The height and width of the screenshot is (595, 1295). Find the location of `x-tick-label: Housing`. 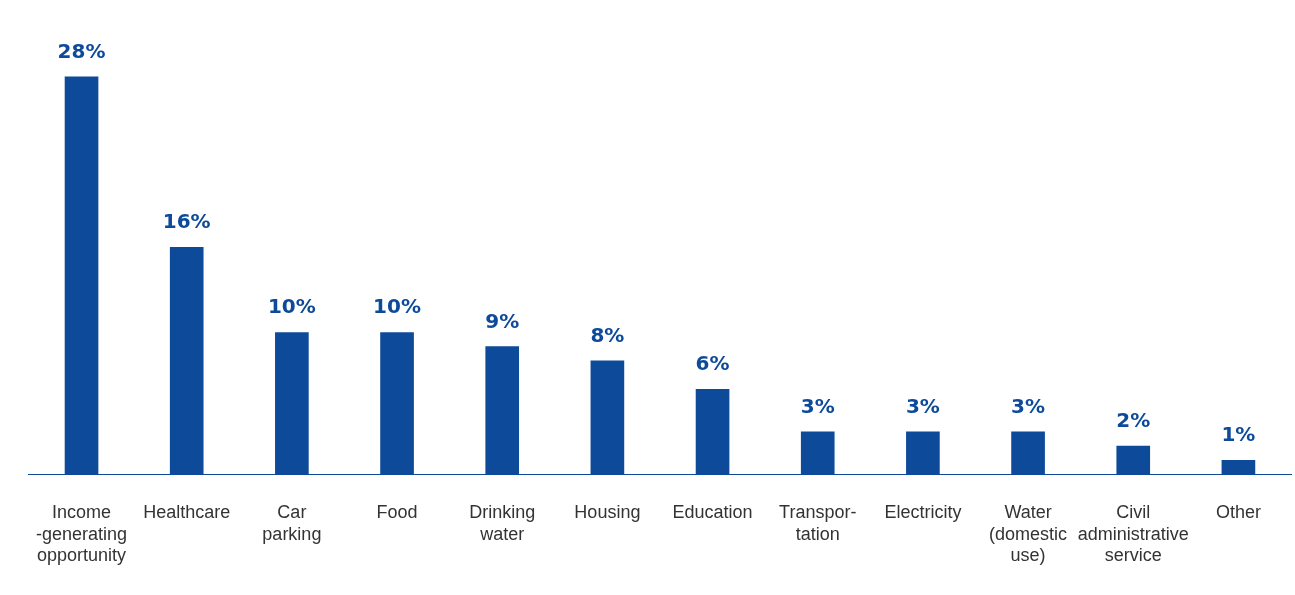

x-tick-label: Housing is located at coordinates (607, 511).